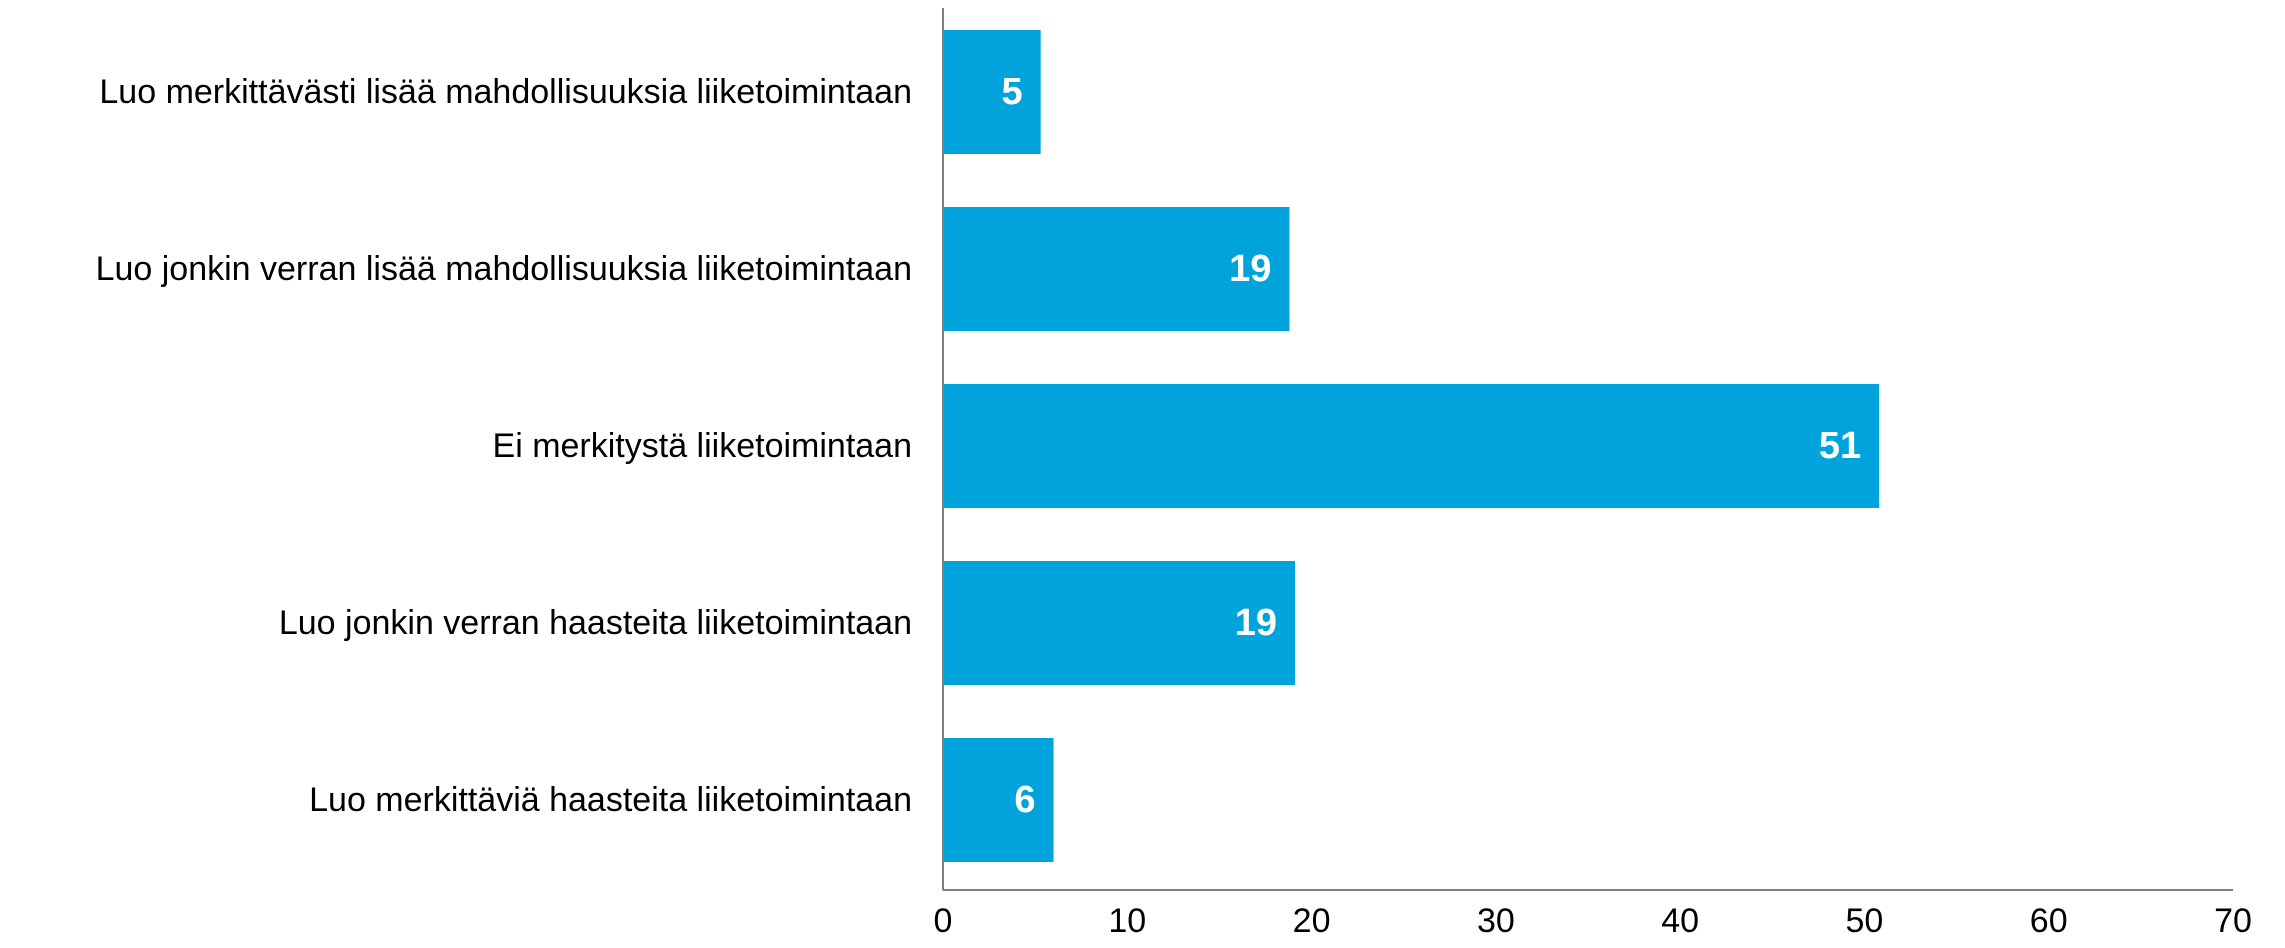 This screenshot has height=948, width=2285. I want to click on value-label-4: 19, so click(1256, 623).